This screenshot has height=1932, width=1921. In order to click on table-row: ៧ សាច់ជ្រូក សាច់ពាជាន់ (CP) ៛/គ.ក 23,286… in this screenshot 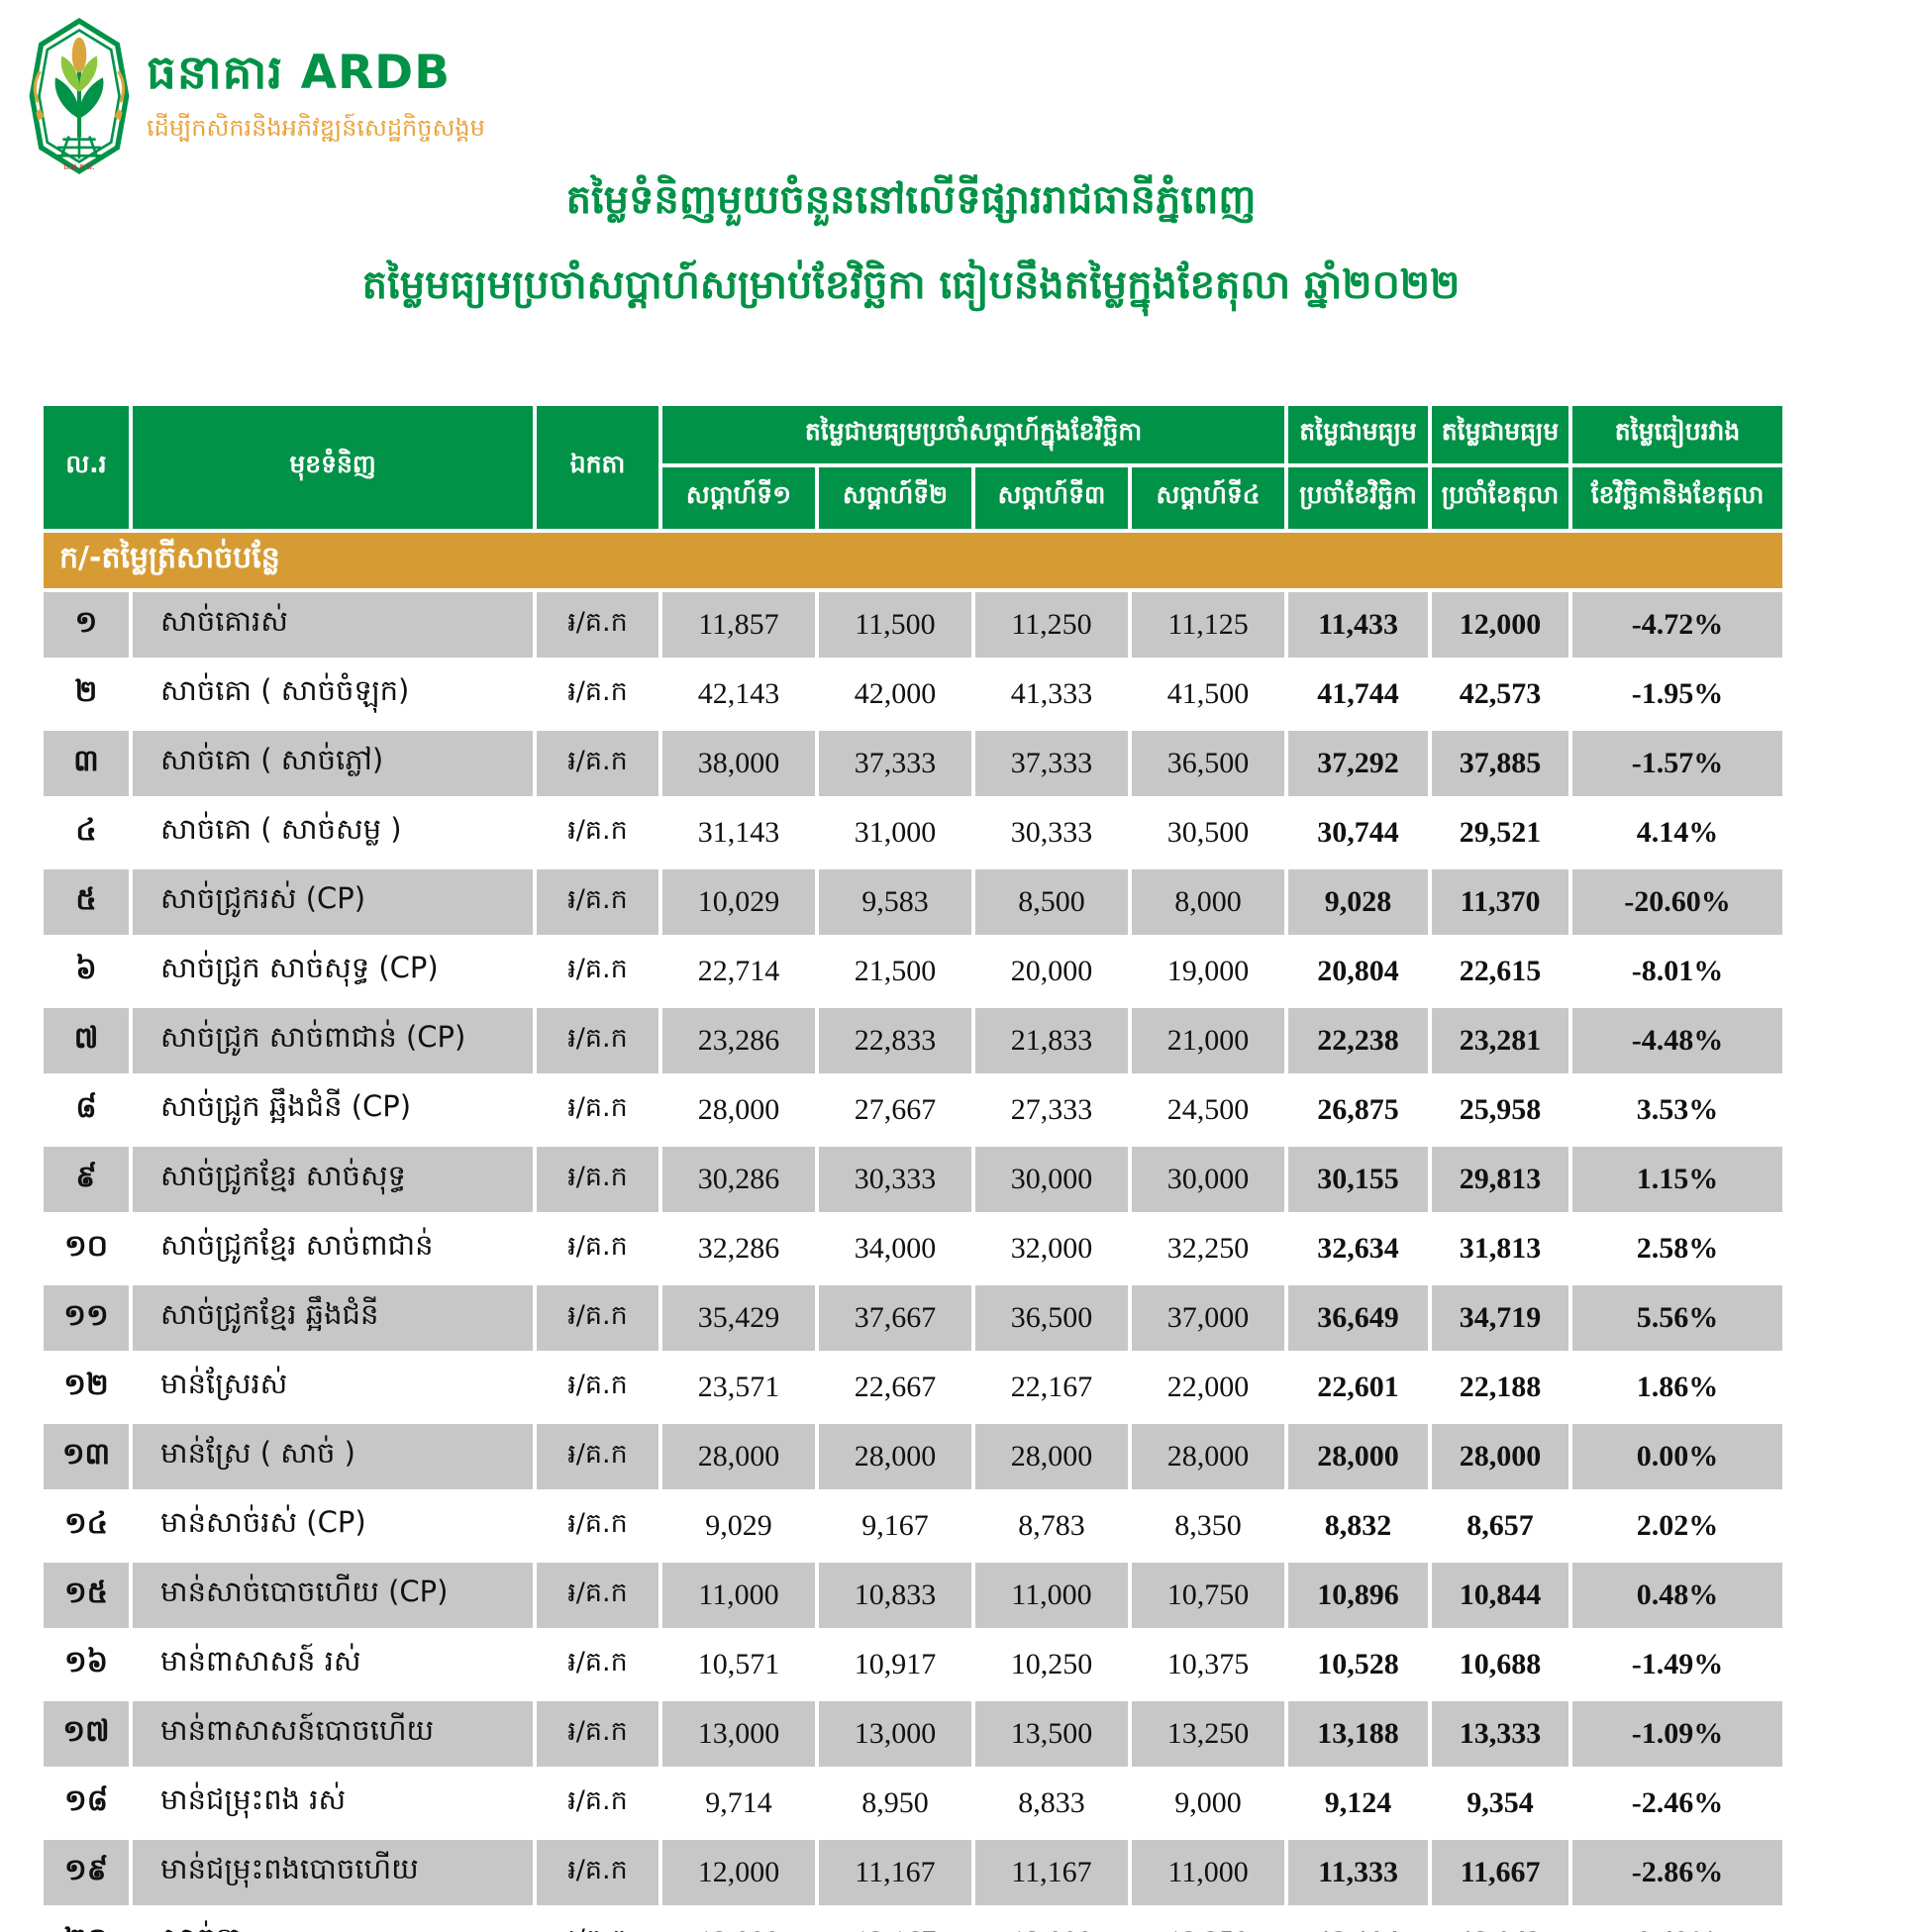, I will do `click(913, 1040)`.